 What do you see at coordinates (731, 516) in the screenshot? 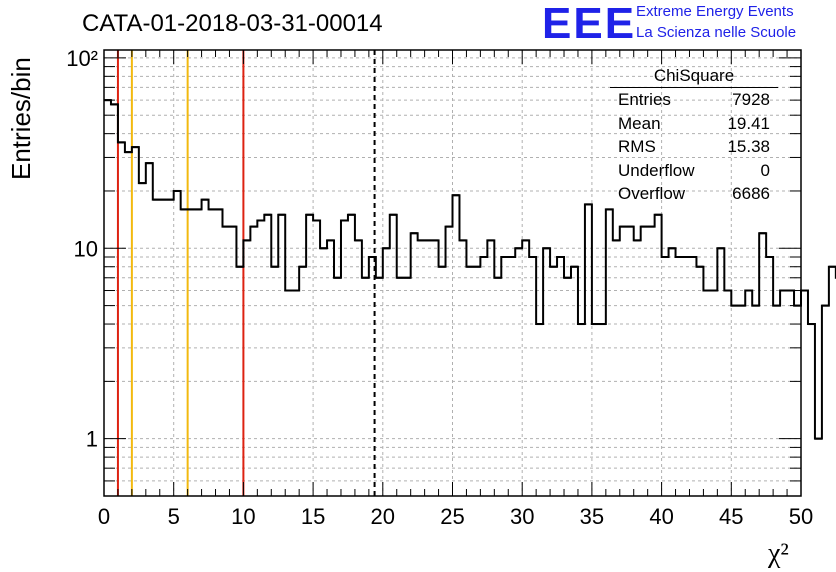
I see `x-tick-label: 45` at bounding box center [731, 516].